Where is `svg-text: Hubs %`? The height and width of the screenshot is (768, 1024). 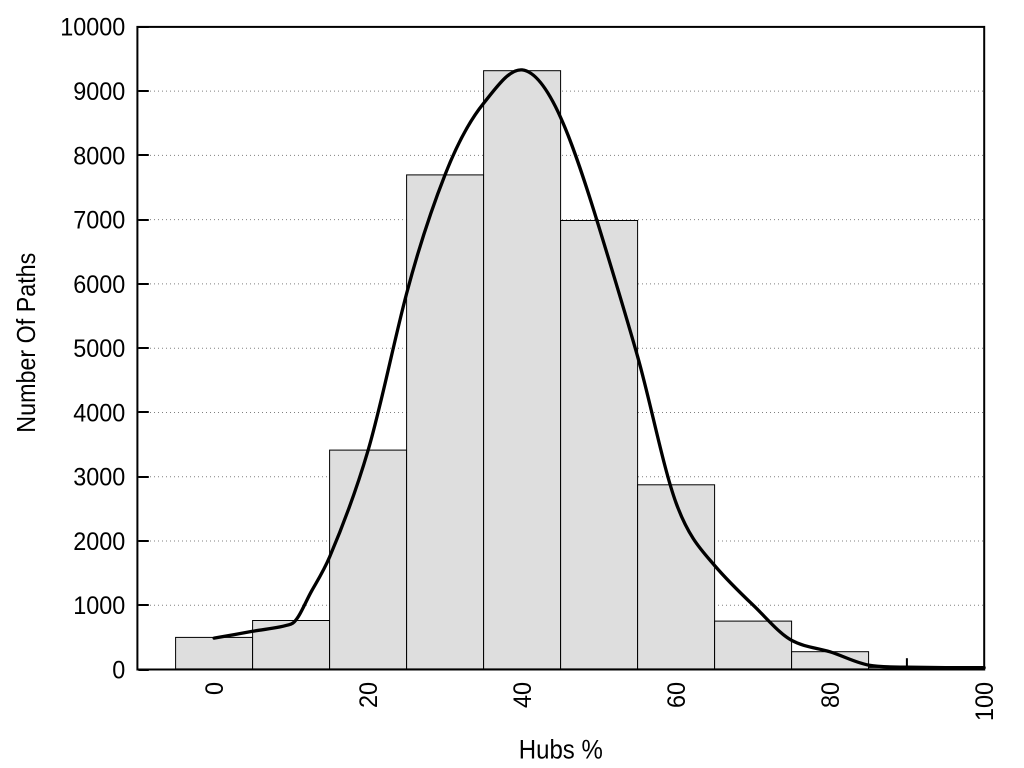
svg-text: Hubs % is located at coordinates (561, 749).